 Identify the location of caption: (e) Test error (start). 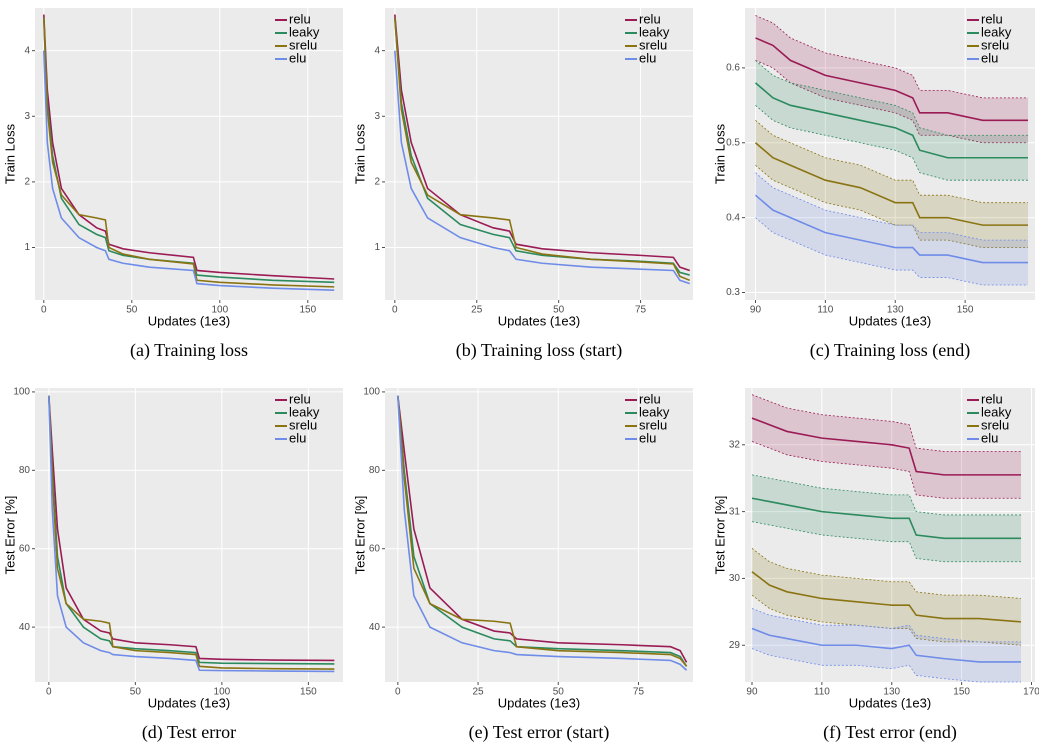
(539, 732).